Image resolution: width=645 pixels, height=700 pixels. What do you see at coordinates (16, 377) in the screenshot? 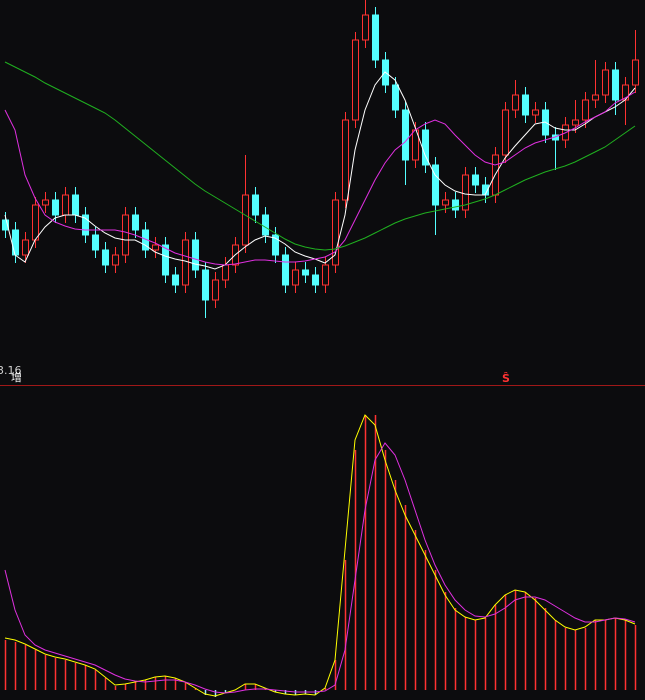
I see `marker-label: 增` at bounding box center [16, 377].